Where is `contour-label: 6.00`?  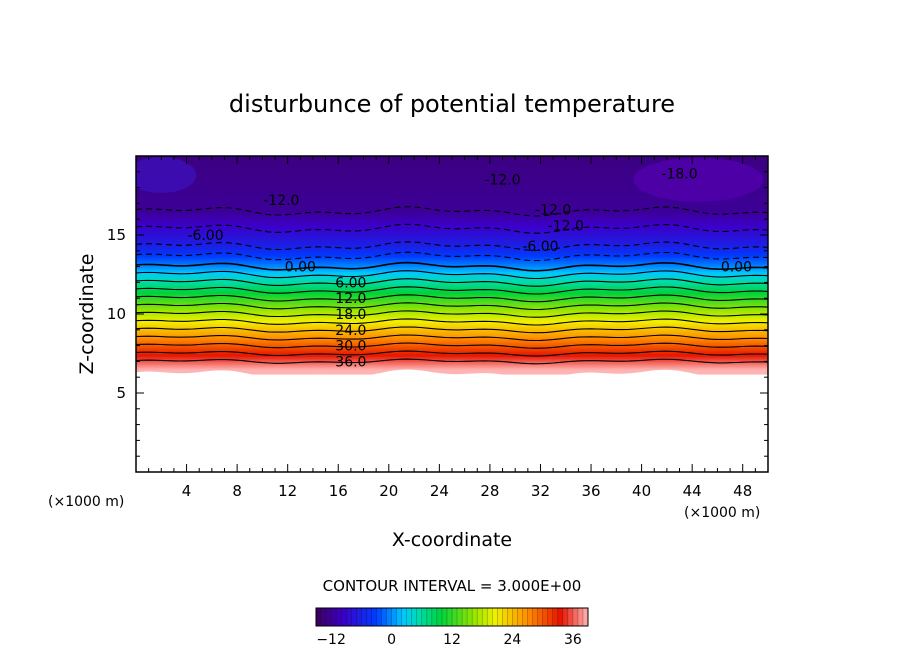 contour-label: 6.00 is located at coordinates (350, 283).